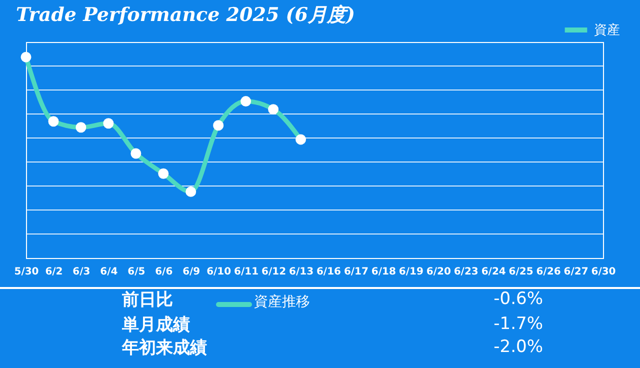 The width and height of the screenshot is (640, 368). What do you see at coordinates (411, 272) in the screenshot?
I see `x-tick-label: 6/19` at bounding box center [411, 272].